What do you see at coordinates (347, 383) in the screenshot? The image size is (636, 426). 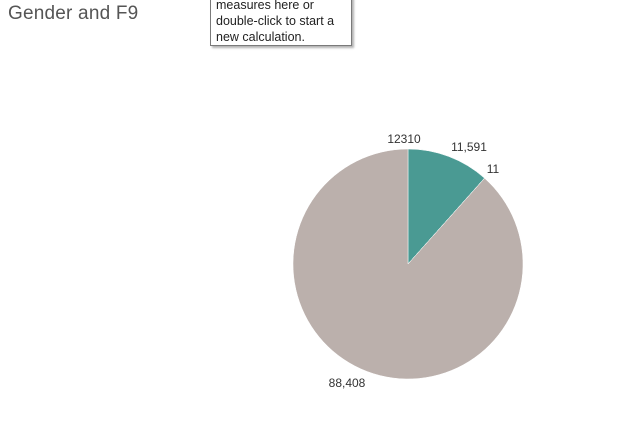 I see `slice-label-88408: 88,408` at bounding box center [347, 383].